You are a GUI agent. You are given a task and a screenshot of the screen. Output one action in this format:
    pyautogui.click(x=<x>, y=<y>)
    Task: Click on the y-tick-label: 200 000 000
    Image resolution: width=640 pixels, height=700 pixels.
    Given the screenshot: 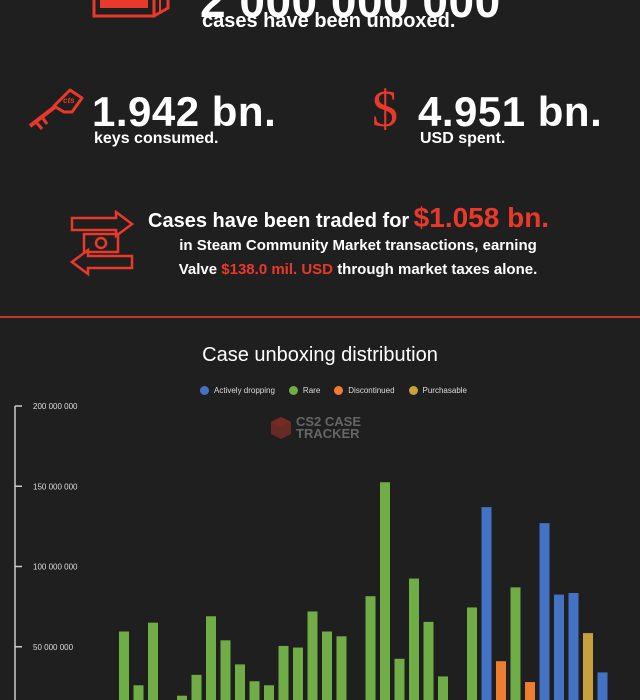 What is the action you would take?
    pyautogui.click(x=55, y=406)
    